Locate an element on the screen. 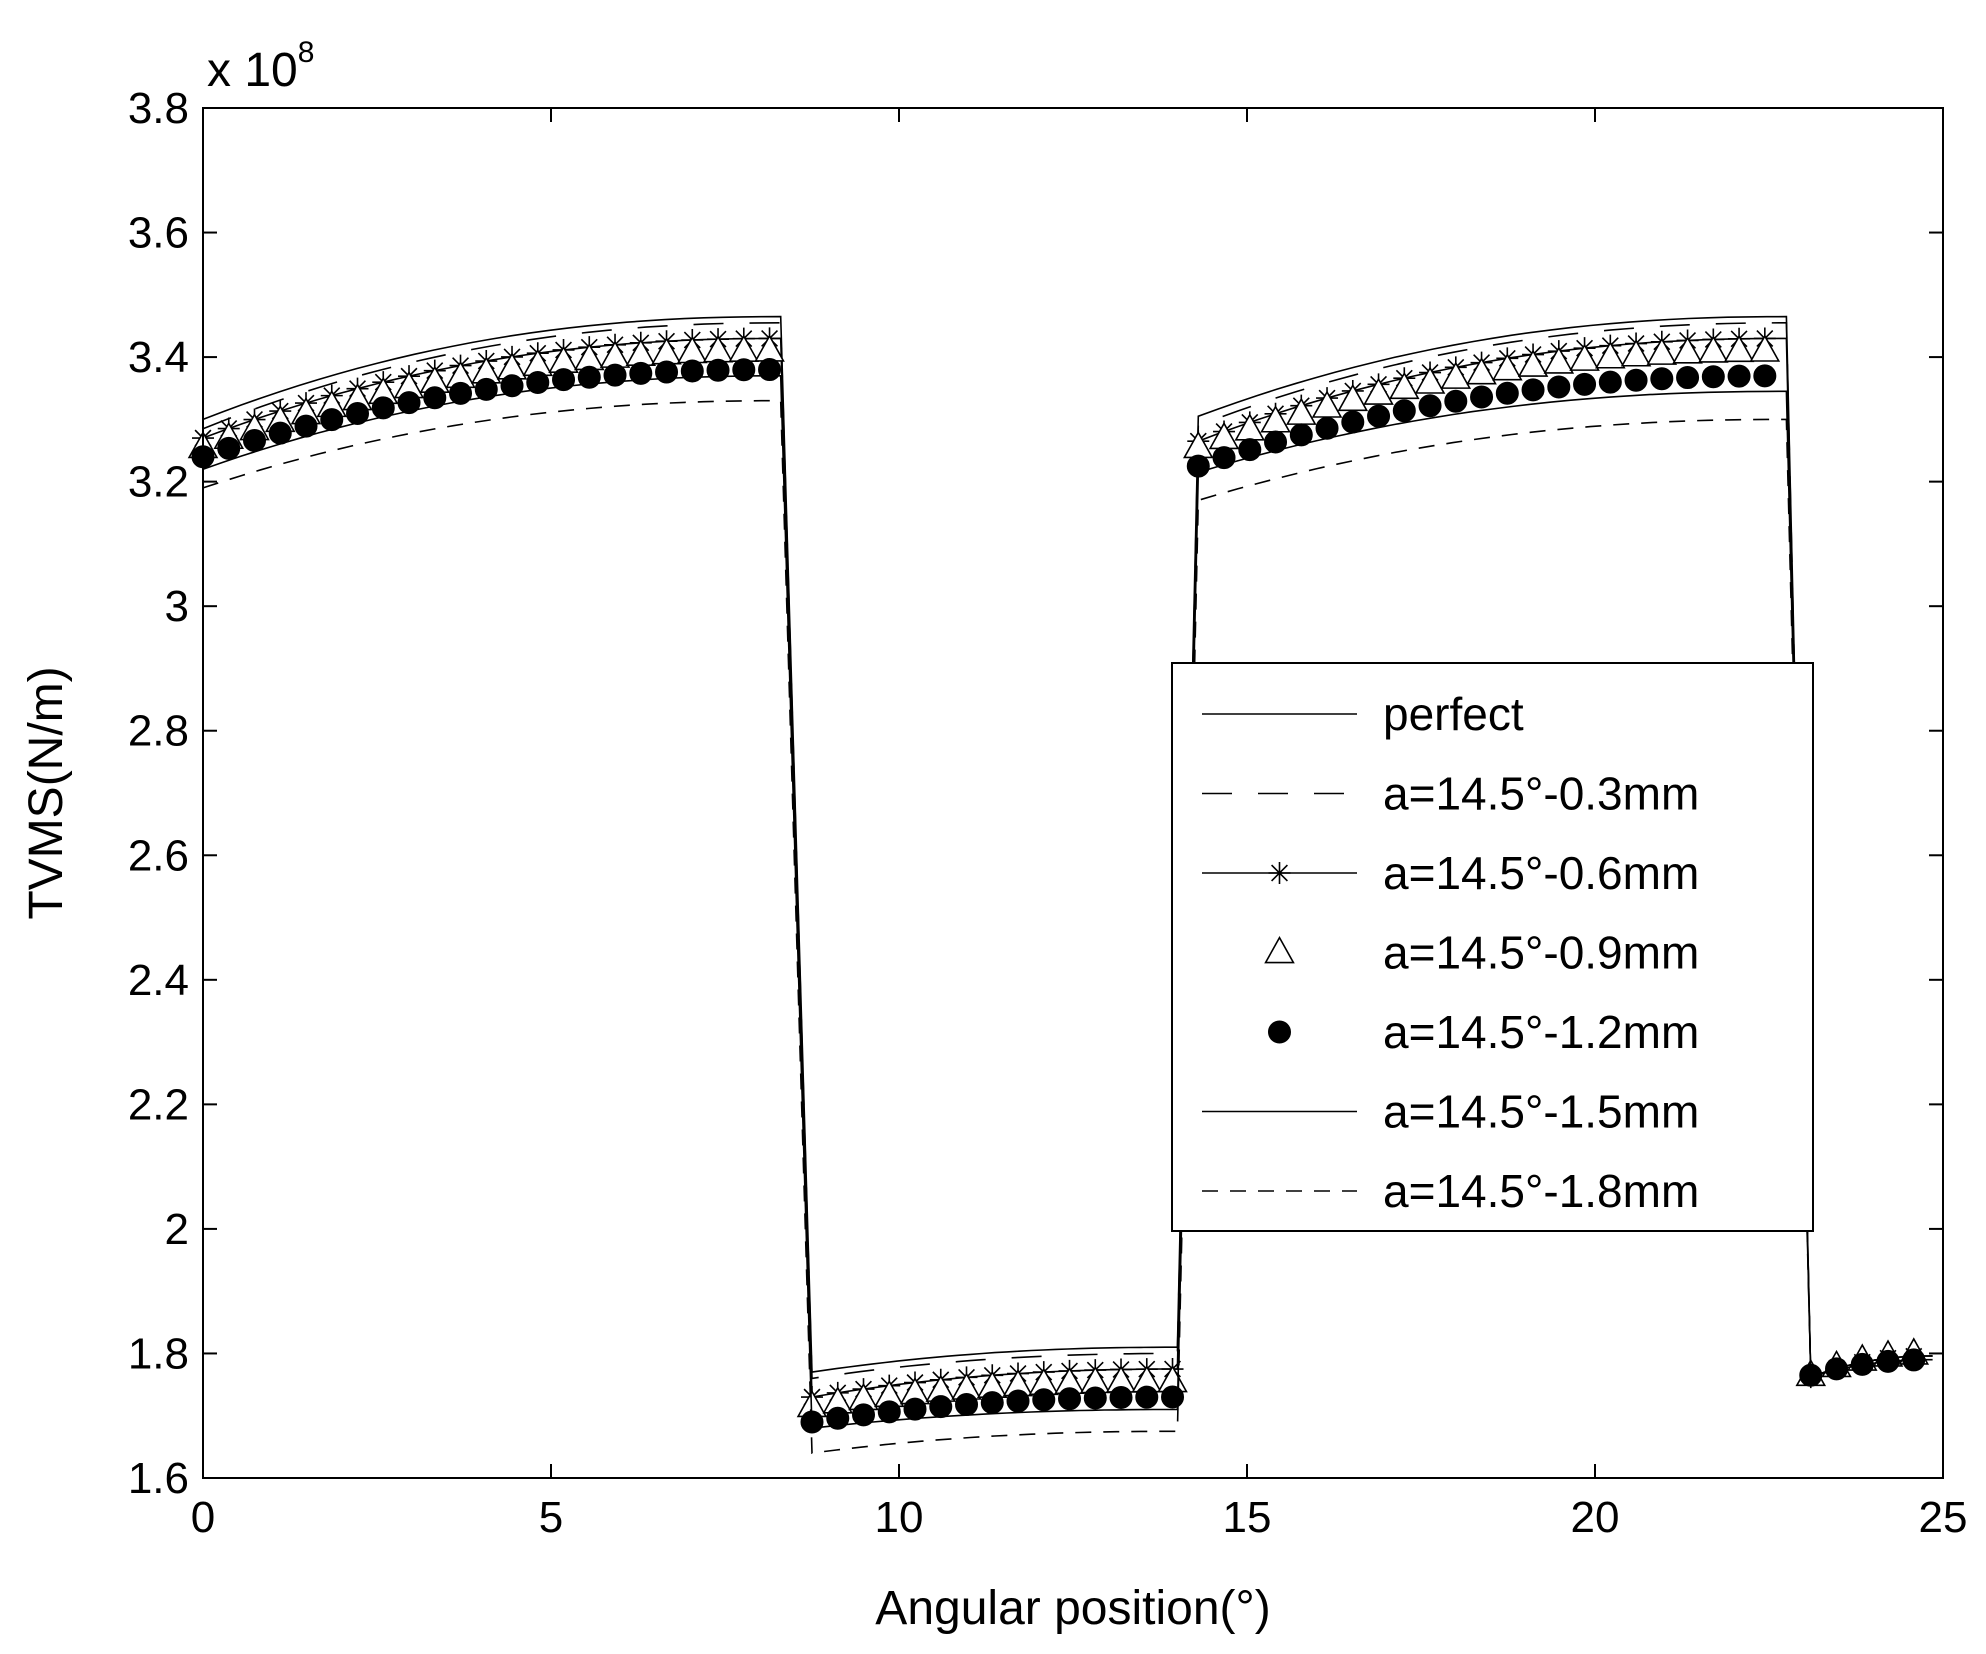 This screenshot has width=1986, height=1654. y-tick-label: 3.4 is located at coordinates (158, 357).